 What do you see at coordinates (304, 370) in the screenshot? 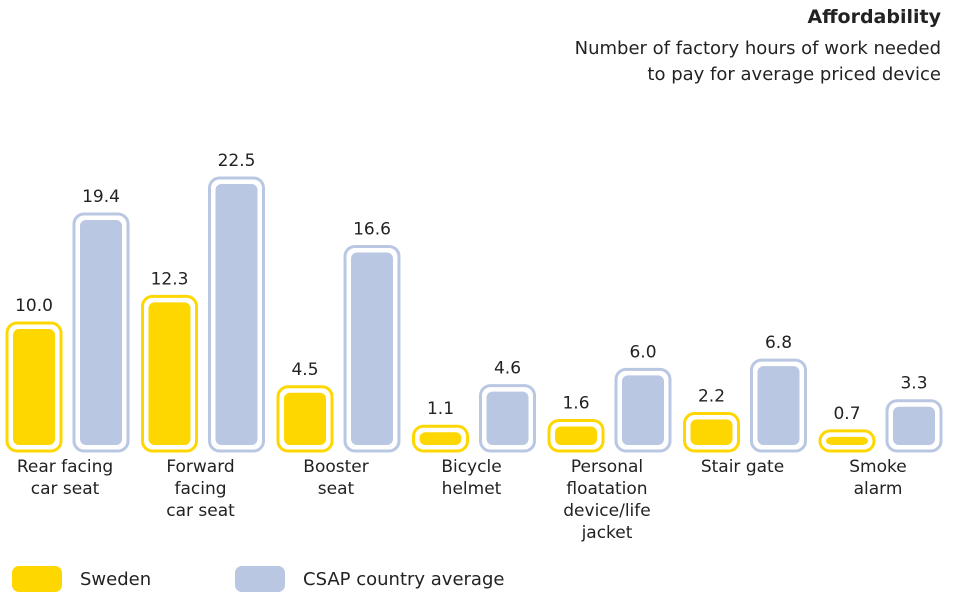
I see `value-label: 4.5` at bounding box center [304, 370].